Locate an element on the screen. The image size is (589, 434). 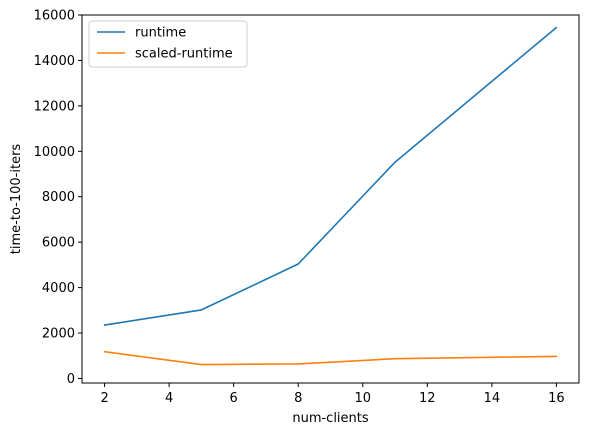
x-tick-label: 6 is located at coordinates (234, 398).